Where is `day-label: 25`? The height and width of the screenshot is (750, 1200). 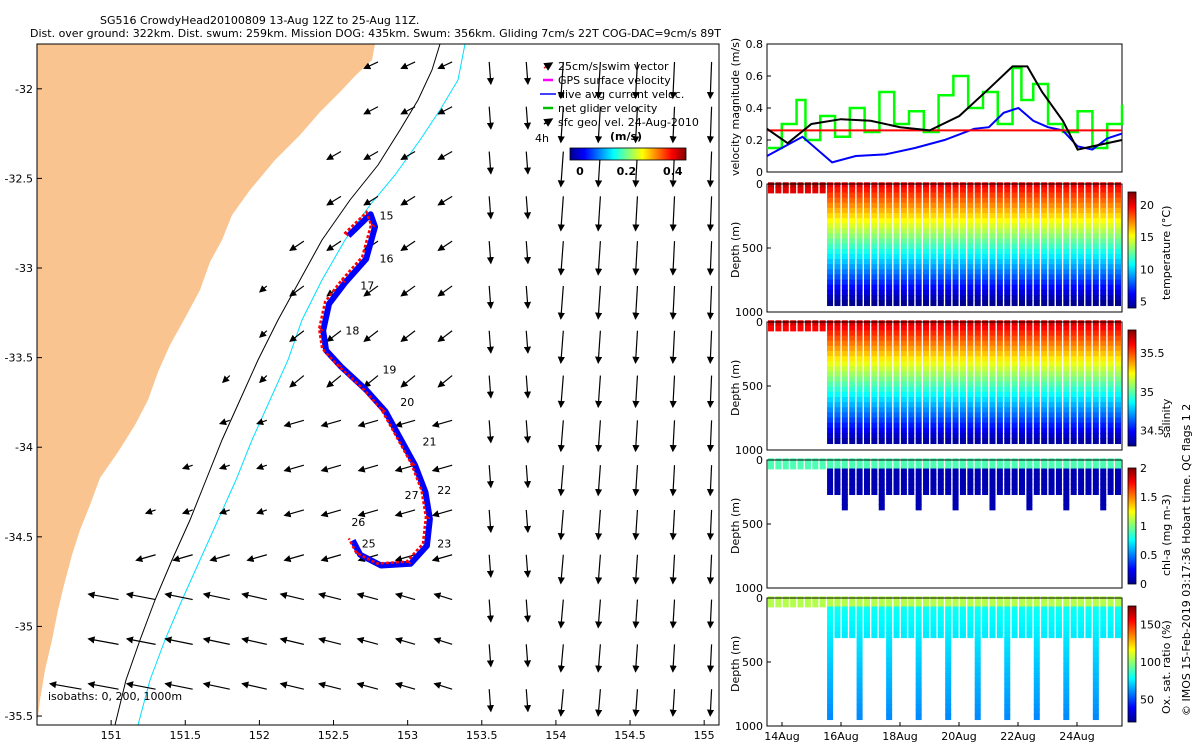
day-label: 25 is located at coordinates (369, 544).